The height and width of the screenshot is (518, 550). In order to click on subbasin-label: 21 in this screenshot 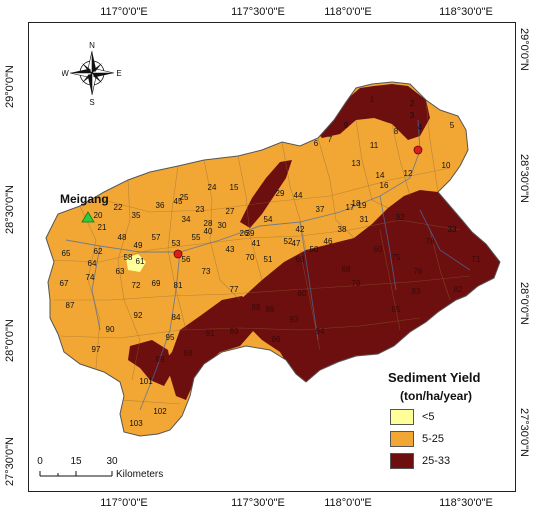, I will do `click(102, 227)`.